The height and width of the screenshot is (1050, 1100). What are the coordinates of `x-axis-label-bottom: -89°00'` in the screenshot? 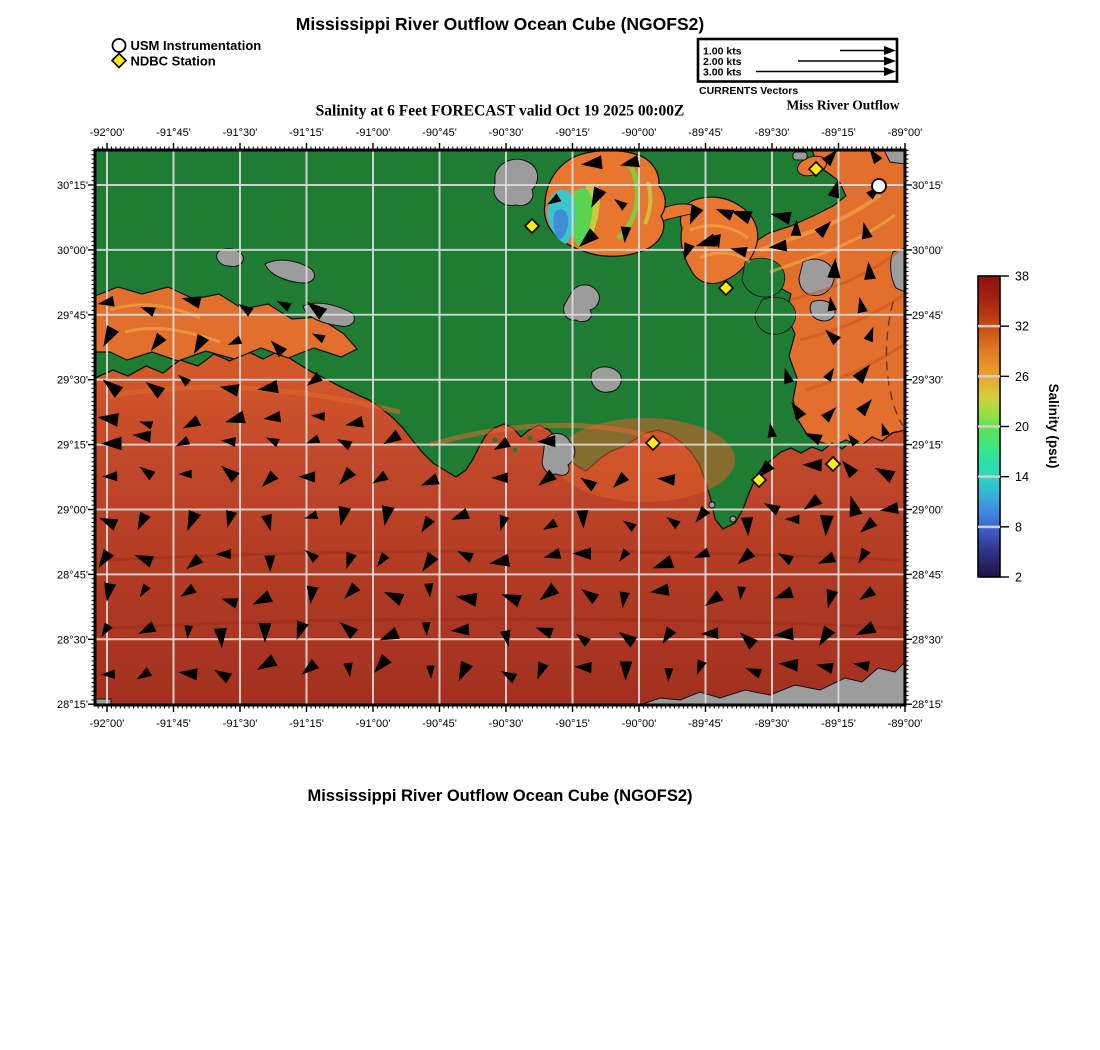 It's located at (905, 724).